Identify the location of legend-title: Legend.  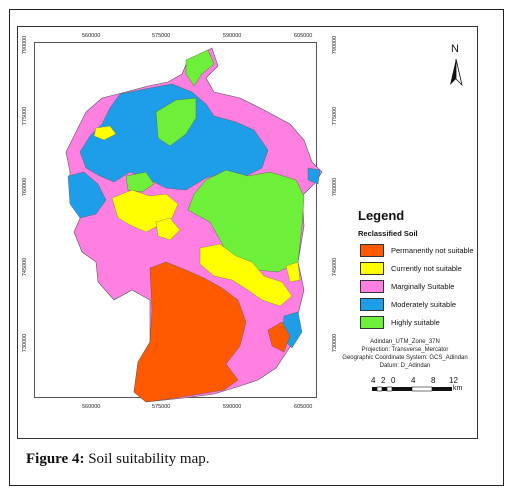
(381, 215).